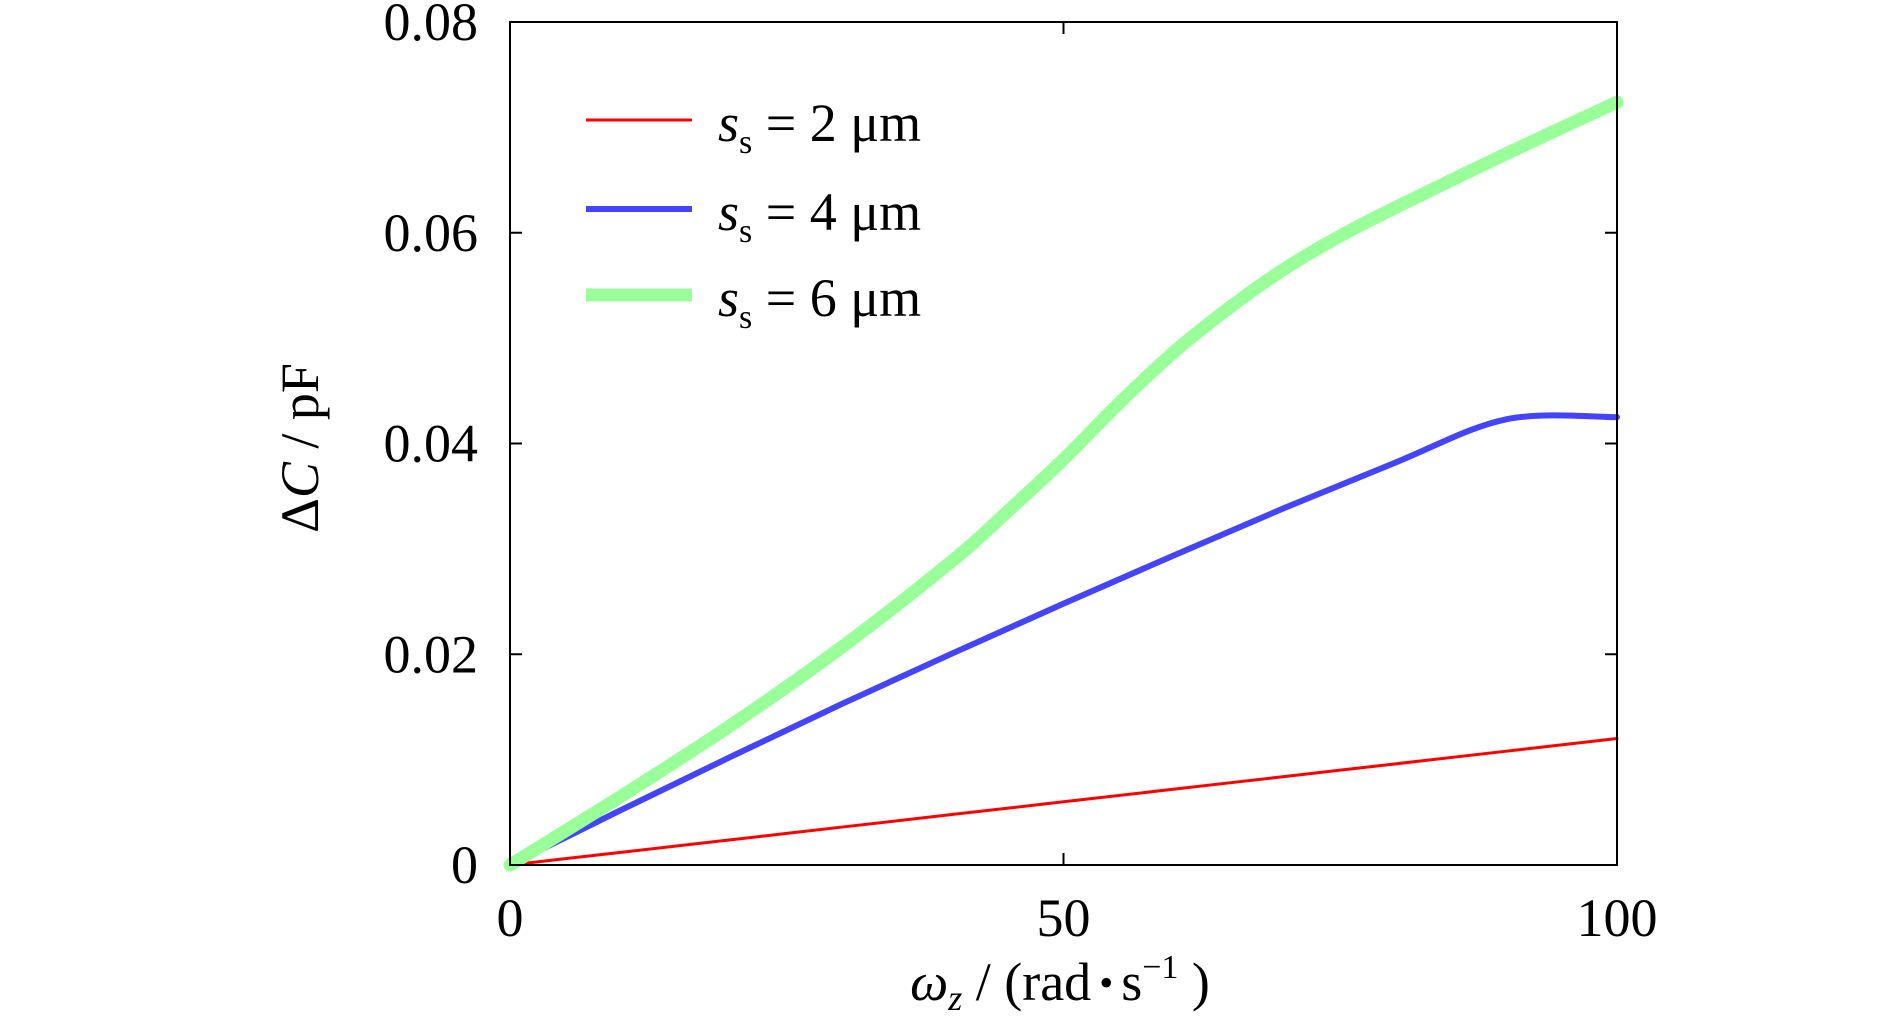 The width and height of the screenshot is (1890, 1016). I want to click on x-tick-label: 0, so click(510, 918).